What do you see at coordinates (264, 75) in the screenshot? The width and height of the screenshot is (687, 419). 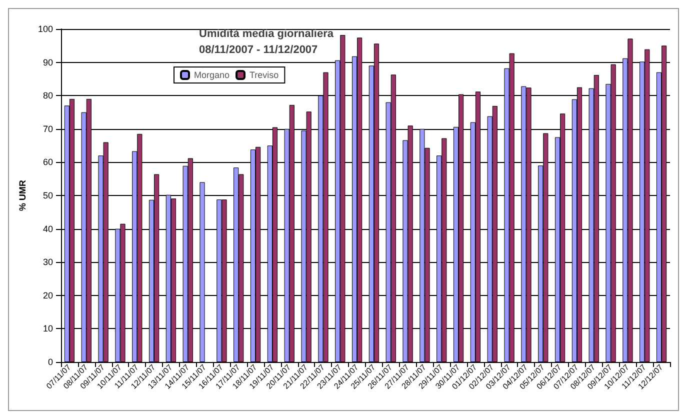 I see `legend-label: Treviso` at bounding box center [264, 75].